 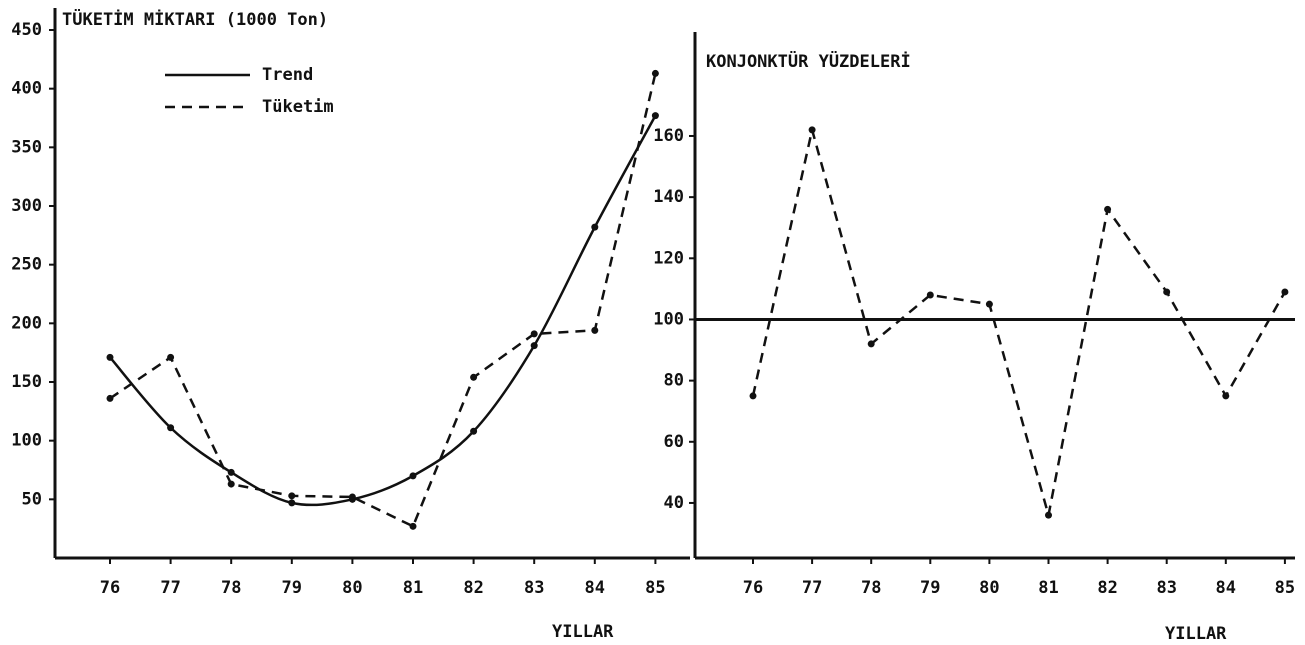 What do you see at coordinates (668, 258) in the screenshot?
I see `y-tick-label: 120` at bounding box center [668, 258].